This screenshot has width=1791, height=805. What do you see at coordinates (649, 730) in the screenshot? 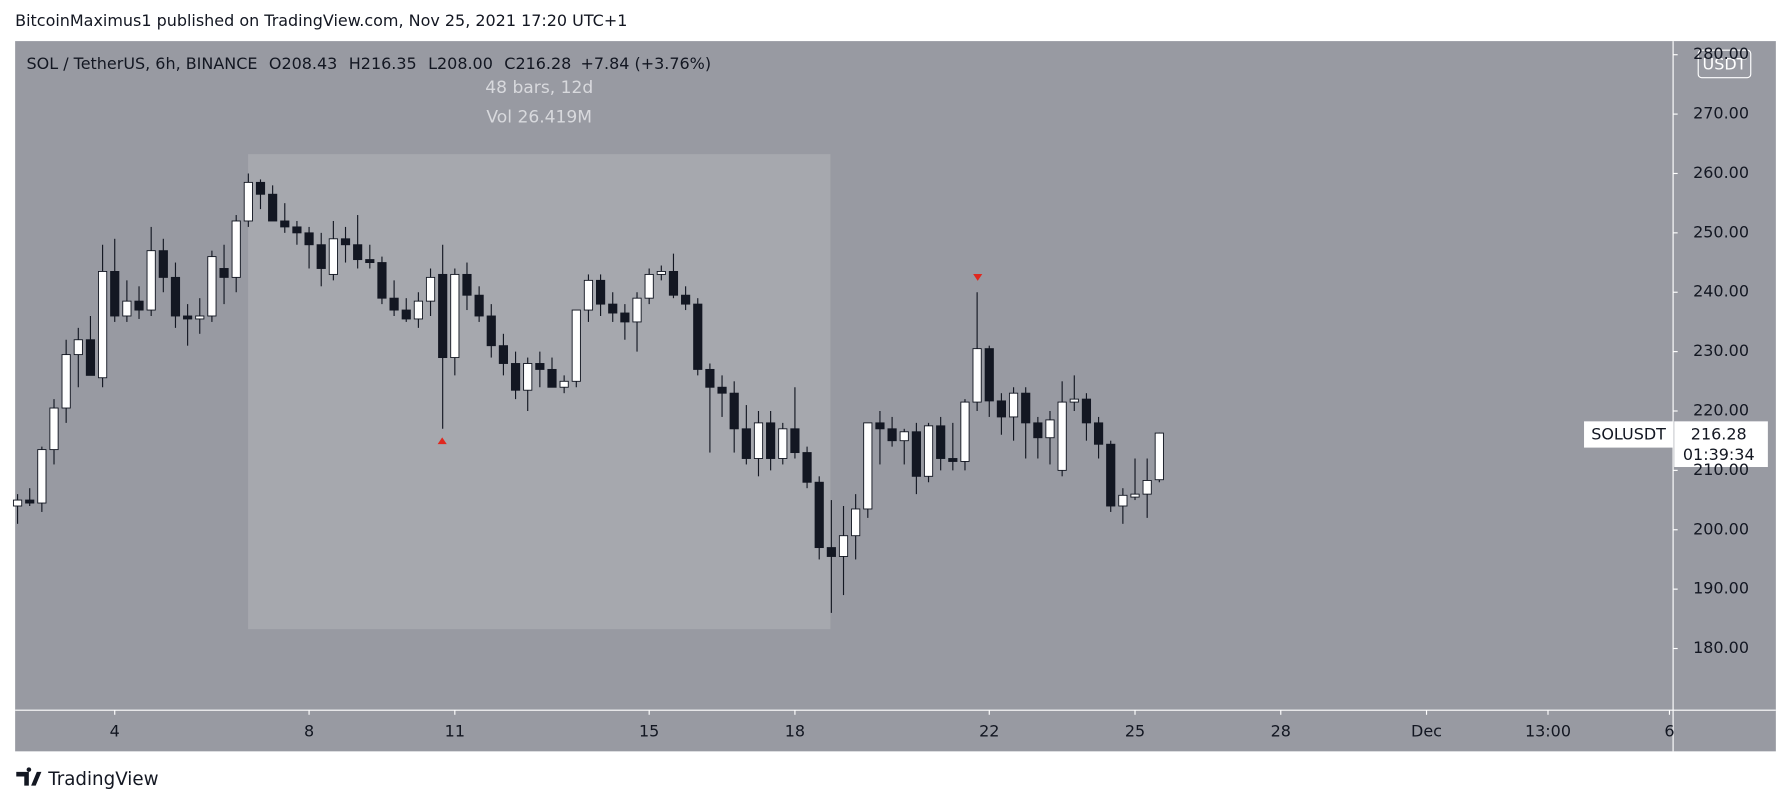
I see `x-tick-label: 15` at bounding box center [649, 730].